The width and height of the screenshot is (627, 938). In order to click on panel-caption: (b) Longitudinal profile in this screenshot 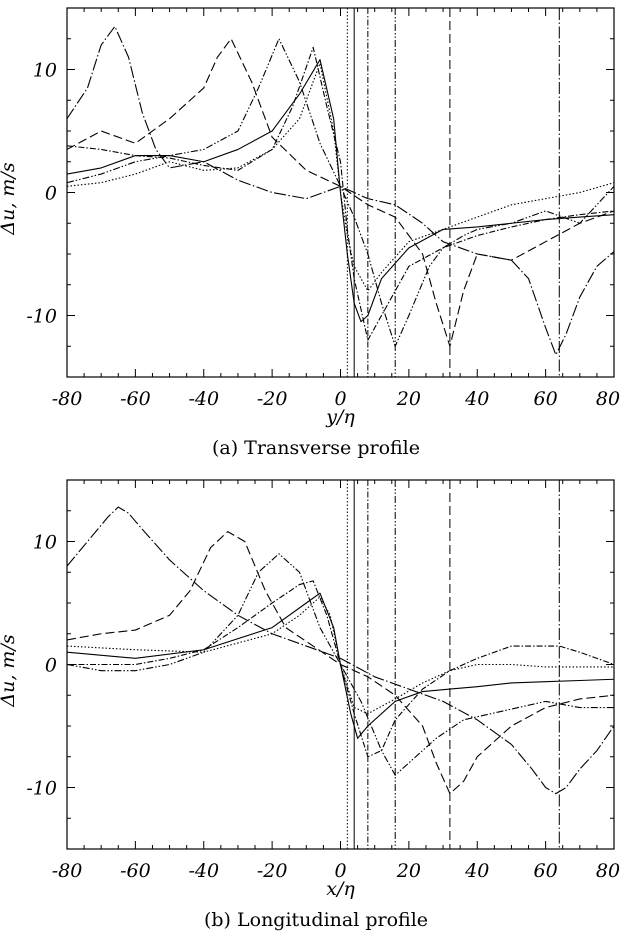, I will do `click(316, 920)`.